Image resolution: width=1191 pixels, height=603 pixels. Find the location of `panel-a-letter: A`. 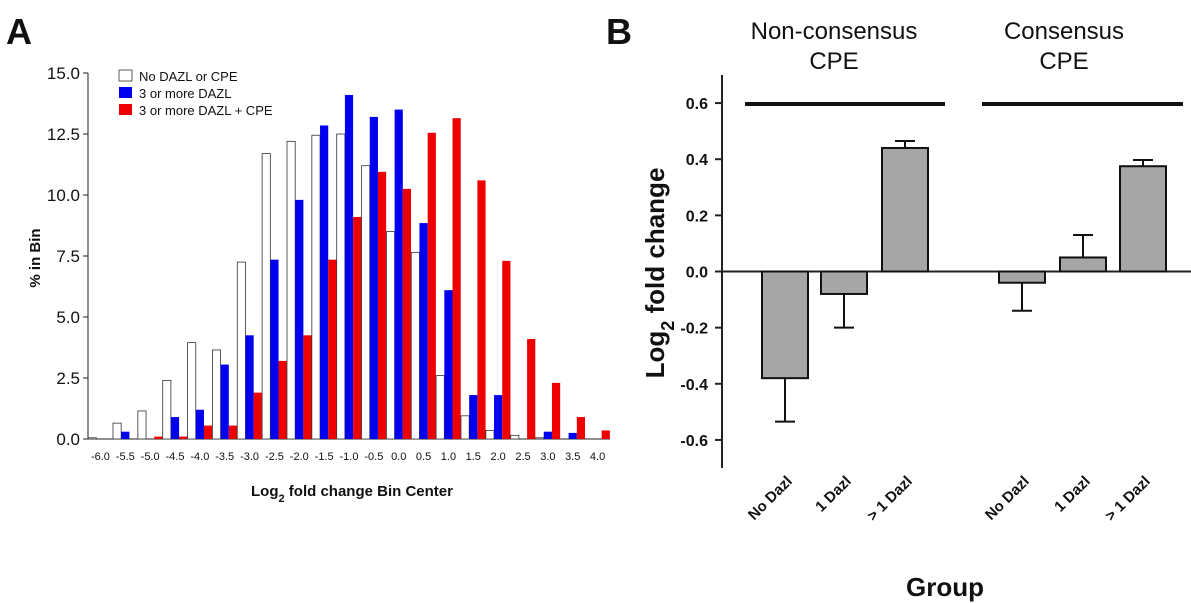

panel-a-letter: A is located at coordinates (19, 31).